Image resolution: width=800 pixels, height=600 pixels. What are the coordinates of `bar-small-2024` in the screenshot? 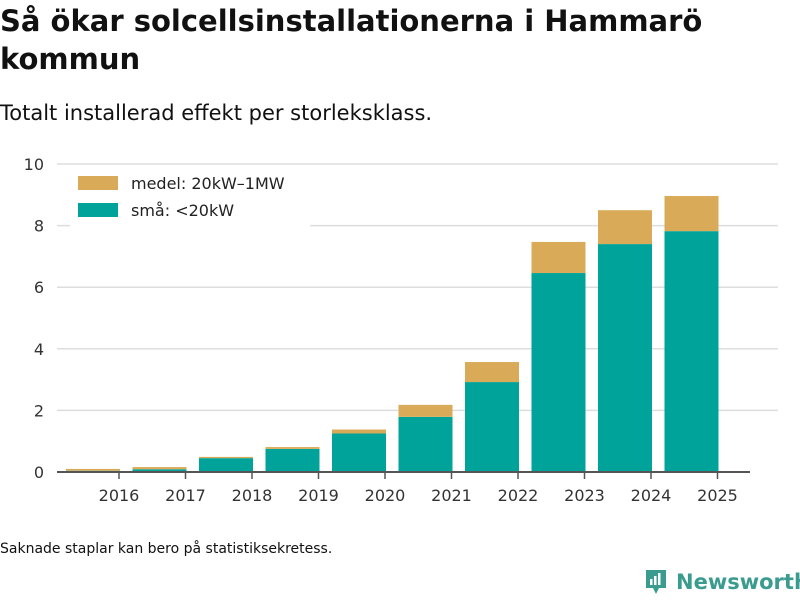 It's located at (625, 358).